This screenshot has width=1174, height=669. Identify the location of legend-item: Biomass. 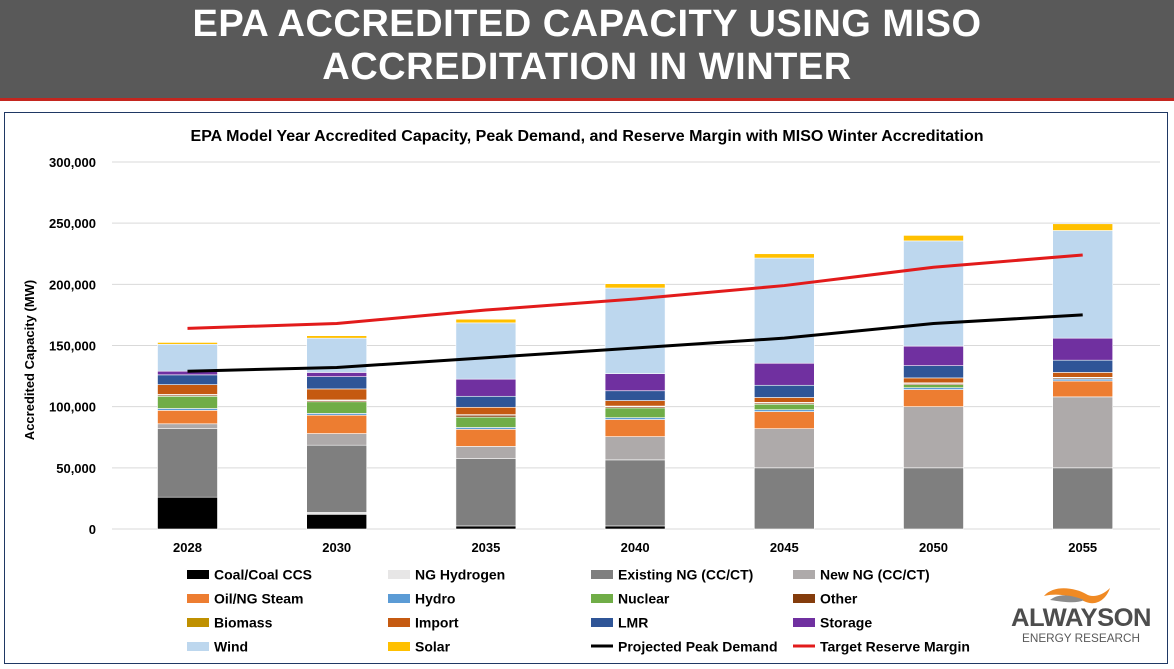
(230, 623).